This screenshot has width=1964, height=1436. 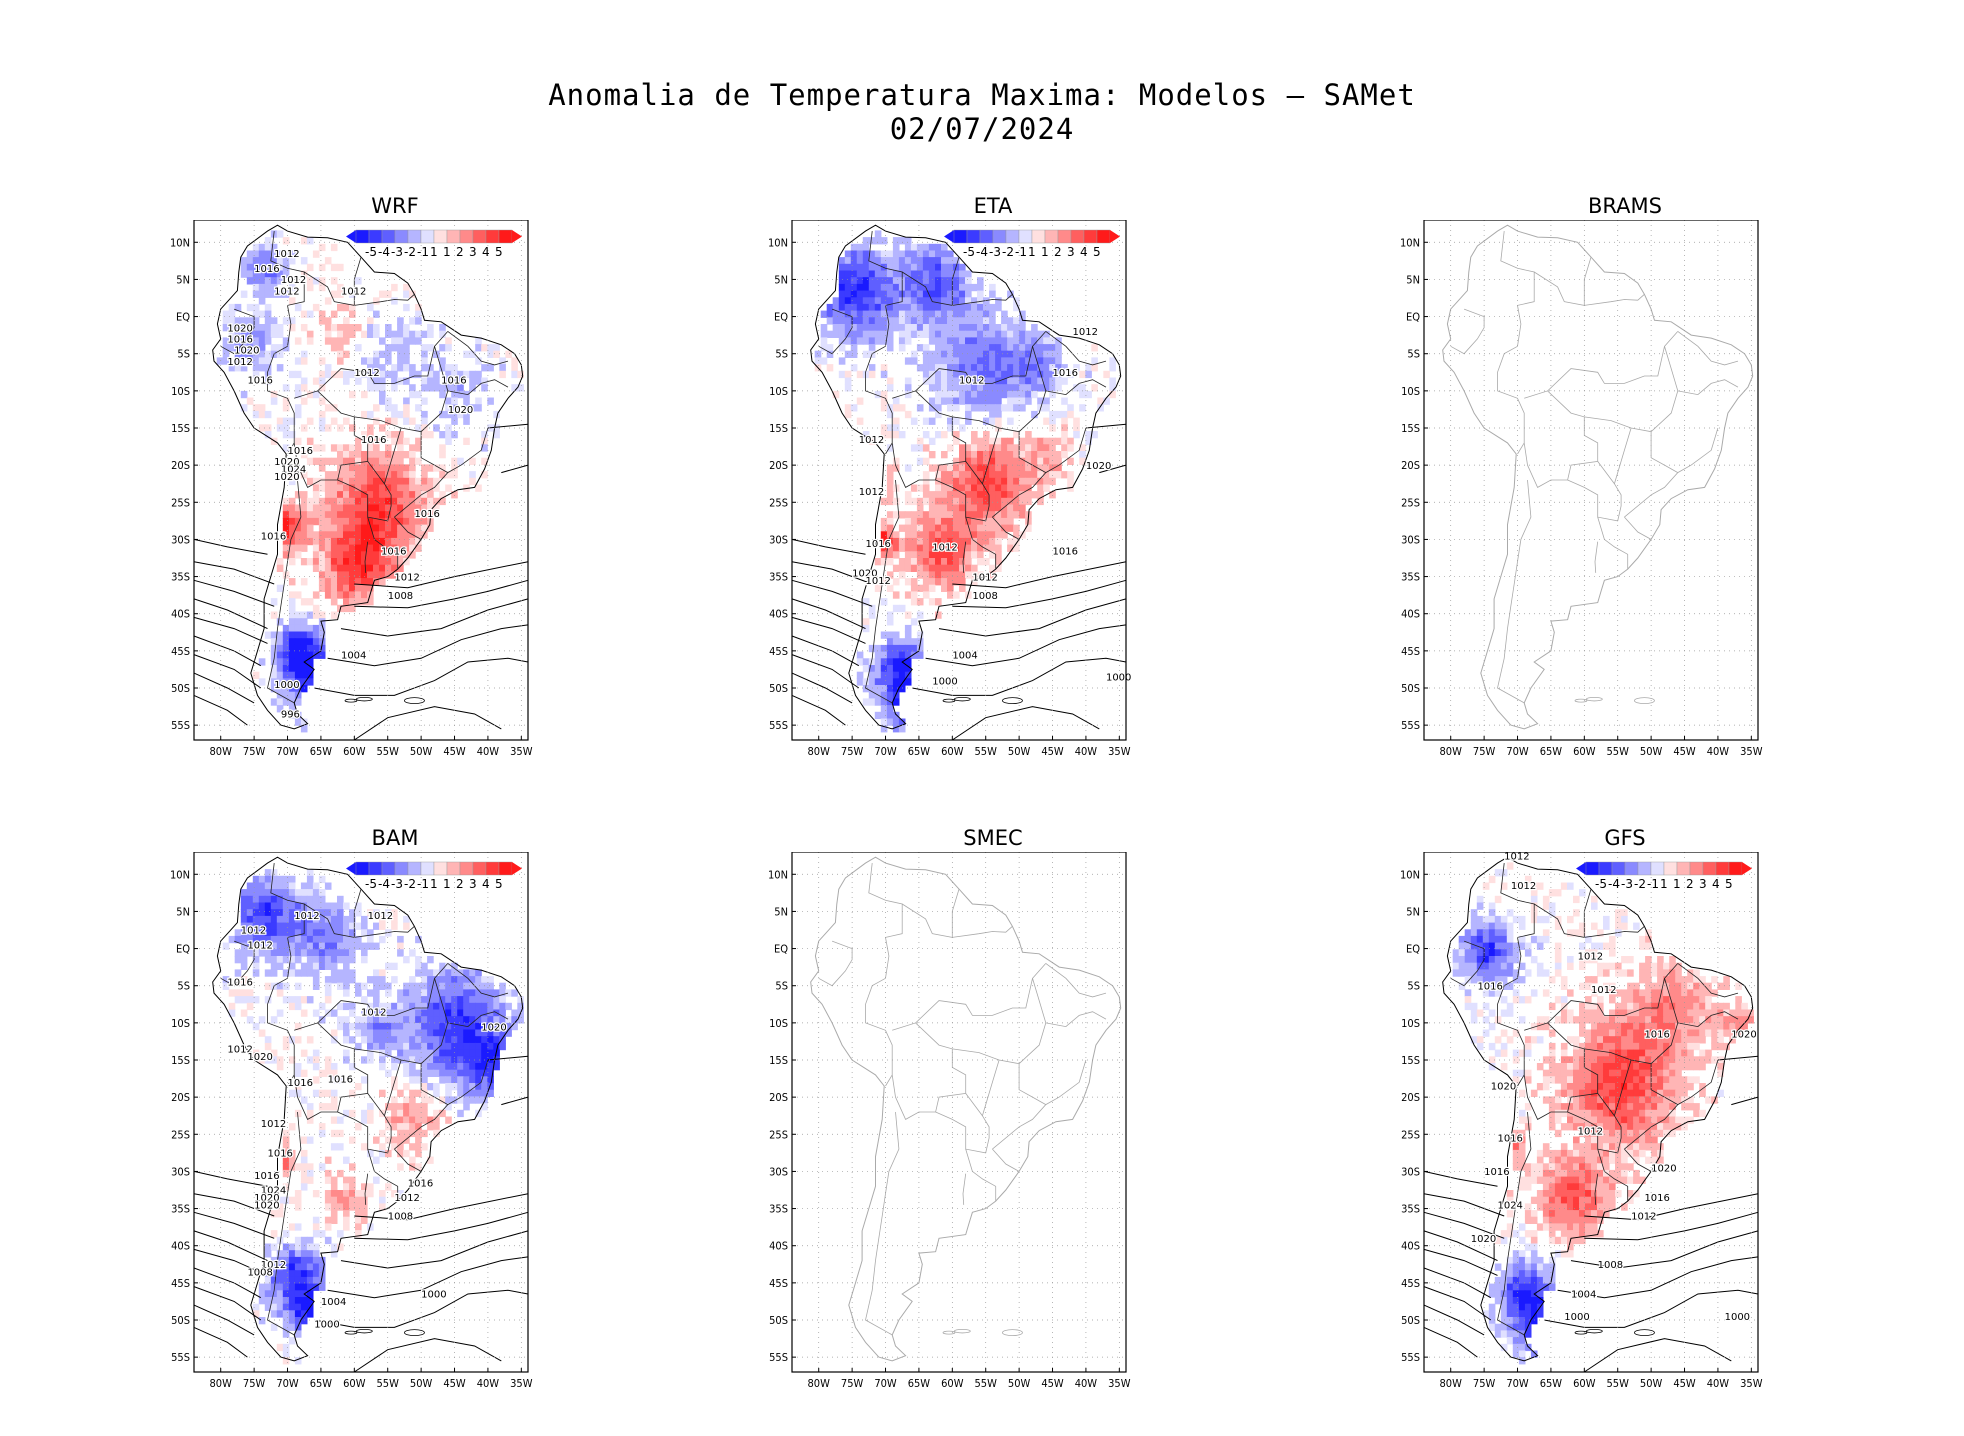 What do you see at coordinates (778, 1023) in the screenshot?
I see `tick-label-lat: 10S` at bounding box center [778, 1023].